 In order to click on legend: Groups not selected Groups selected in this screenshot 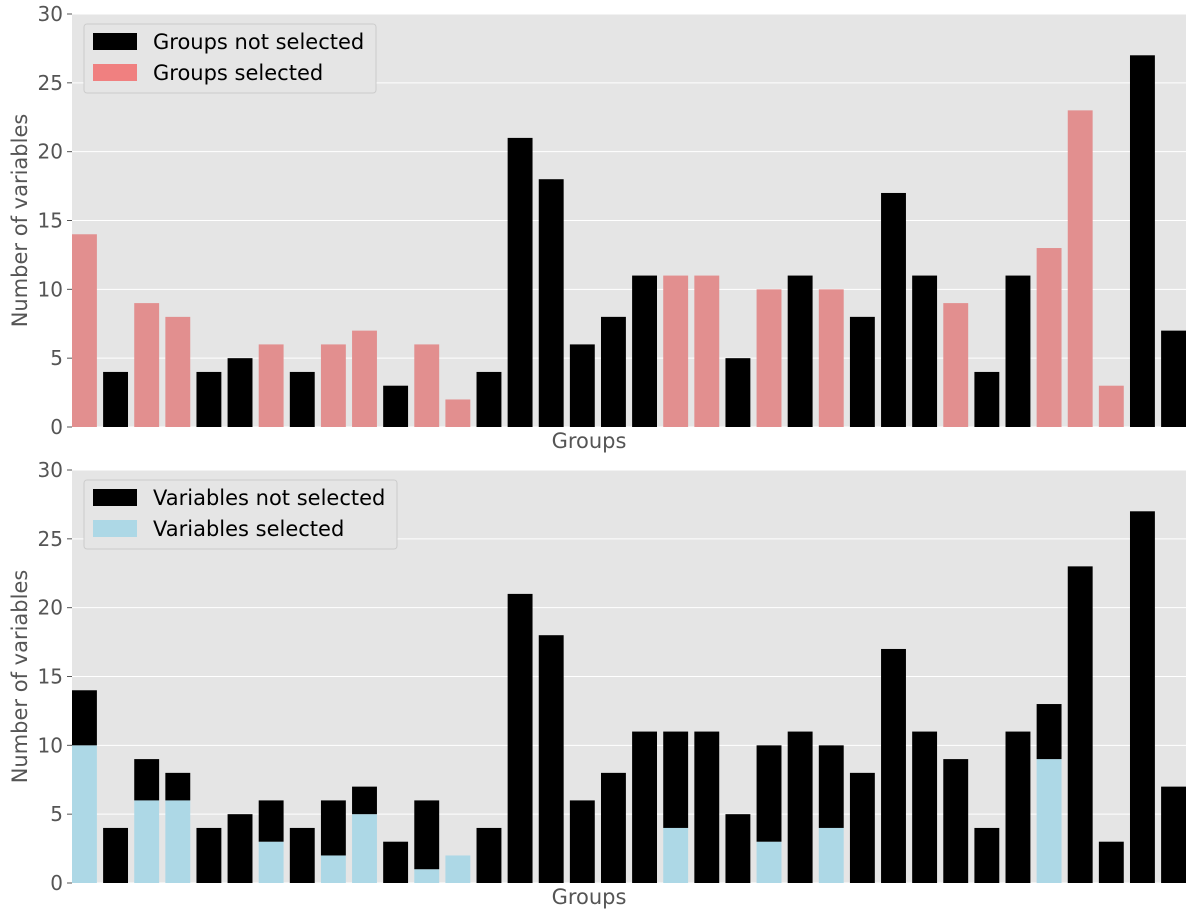, I will do `click(230, 58)`.